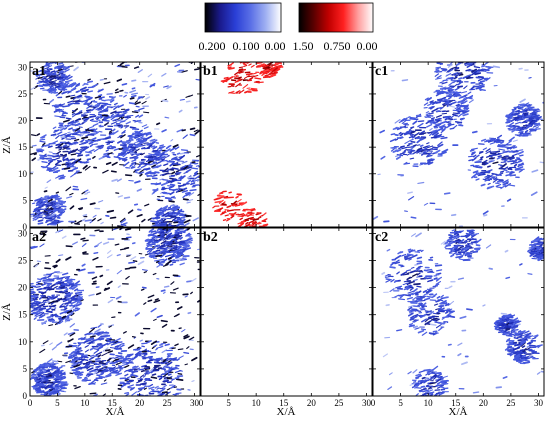 The height and width of the screenshot is (421, 550). What do you see at coordinates (458, 137) in the screenshot?
I see `panel-c1: c1` at bounding box center [458, 137].